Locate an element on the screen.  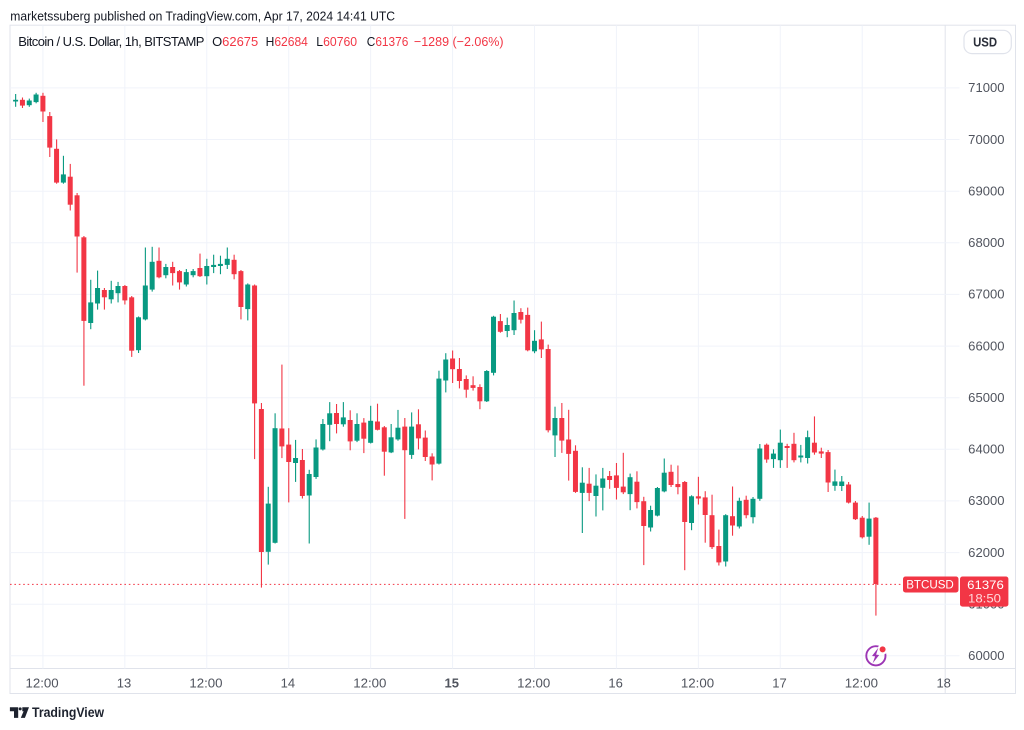
svg-text: L60760 is located at coordinates (336, 41).